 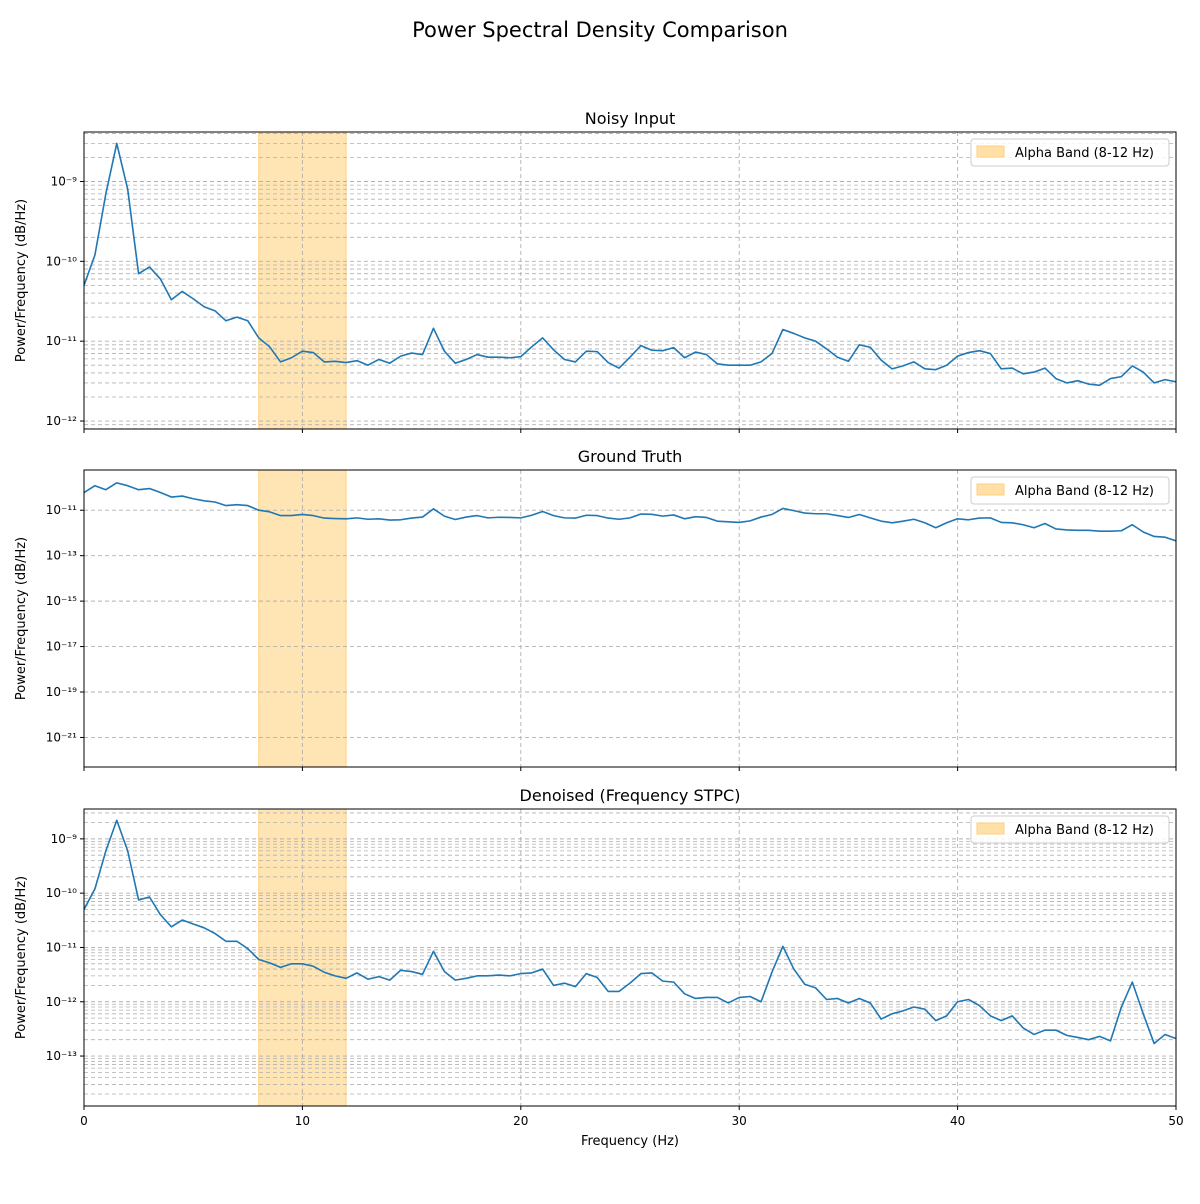 I want to click on y-tick-label: 10⁻²¹, so click(x=61, y=737).